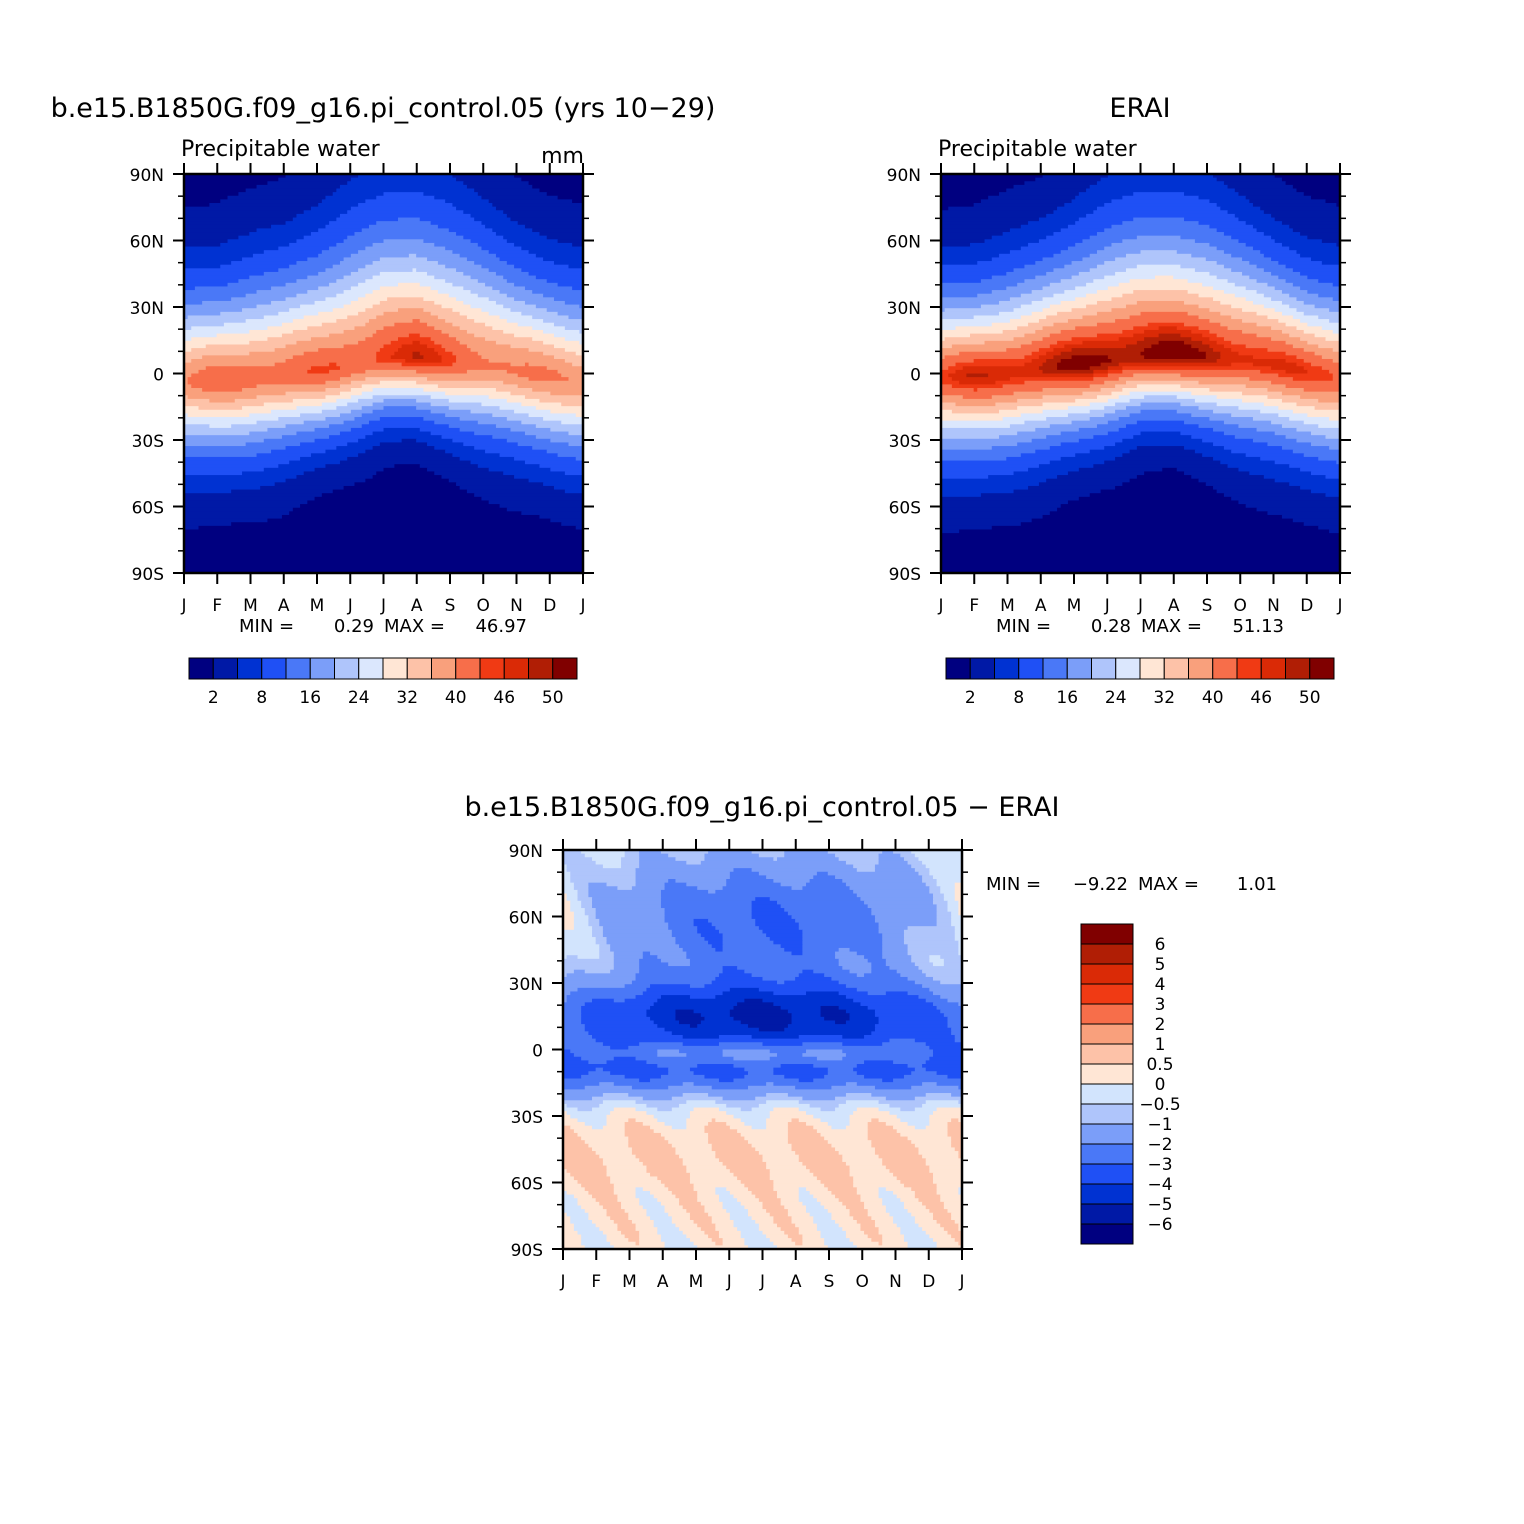 This screenshot has height=1524, width=1524. Describe the element at coordinates (915, 376) in the screenshot. I see `panel-obs-y-tick-label: 0` at that location.